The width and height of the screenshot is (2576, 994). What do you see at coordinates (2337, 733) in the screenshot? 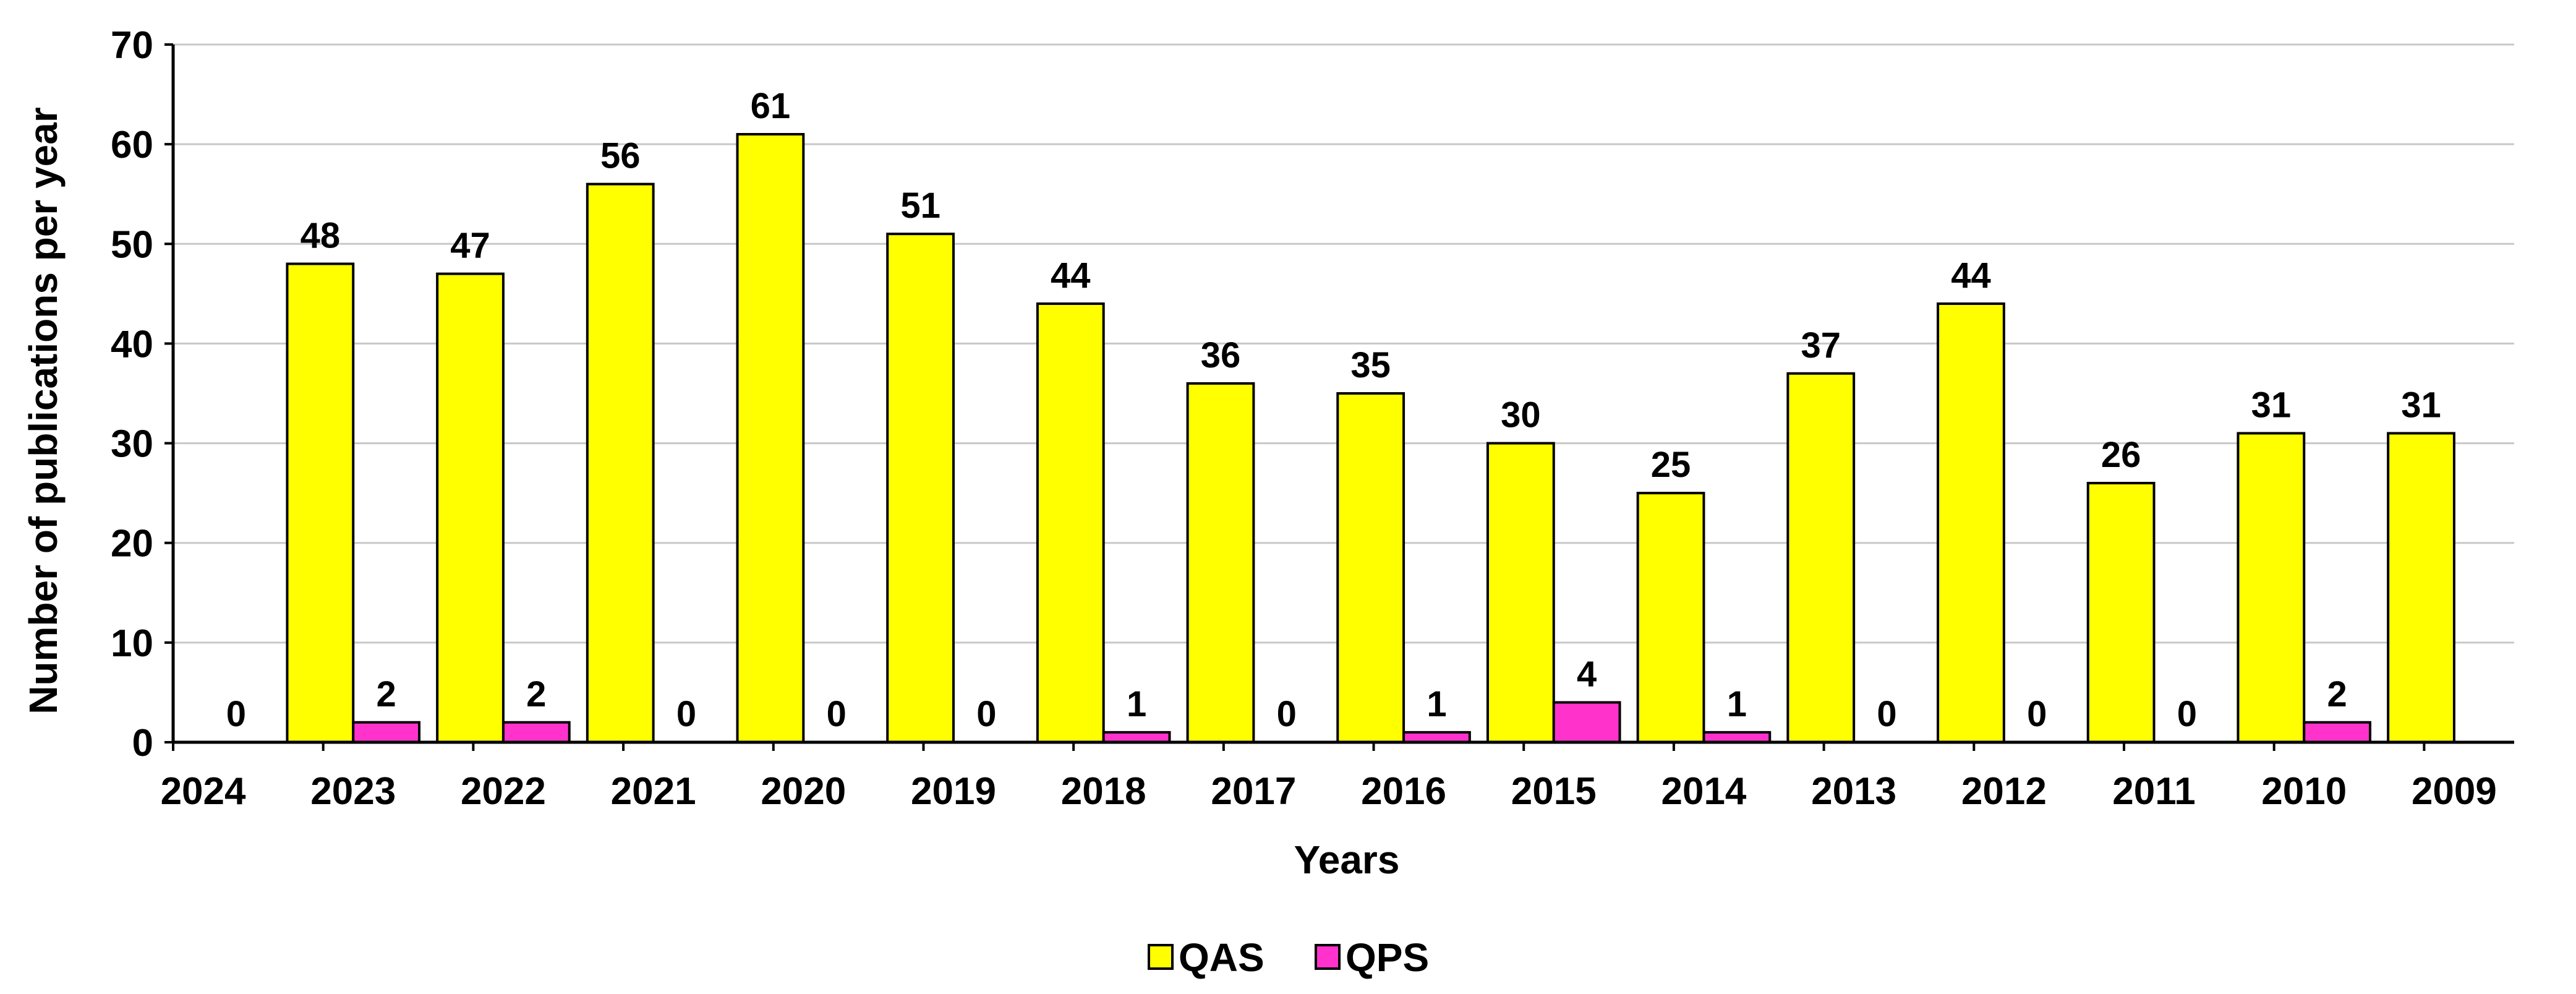
I see `bar-qps-2010` at bounding box center [2337, 733].